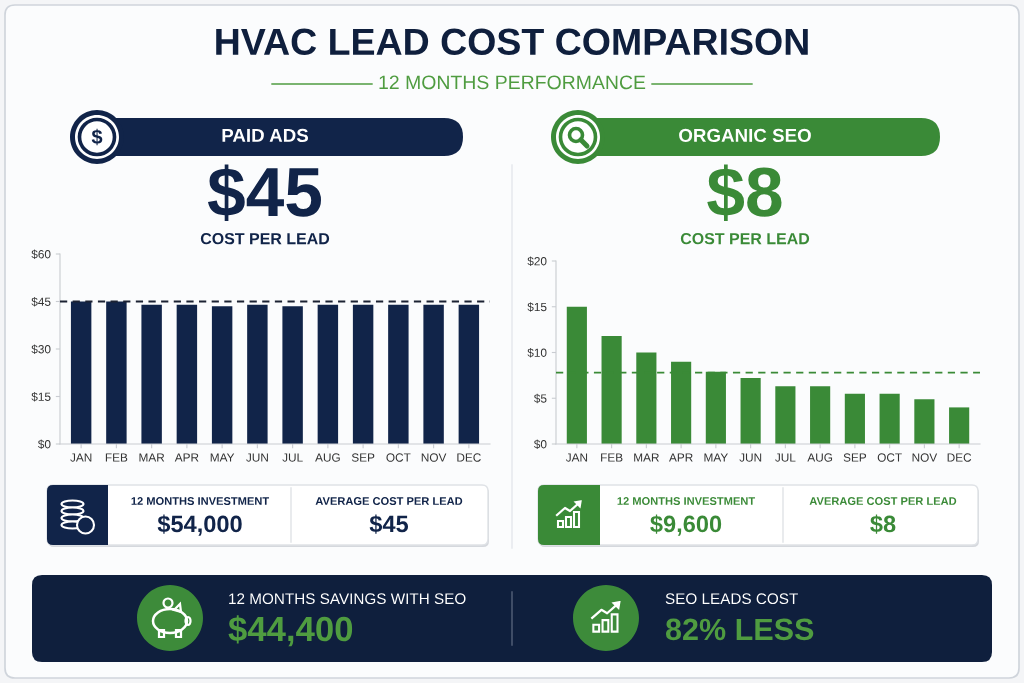 This screenshot has height=683, width=1024. I want to click on text: 12 MONTHS SAVINGS WITH SEO, so click(347, 599).